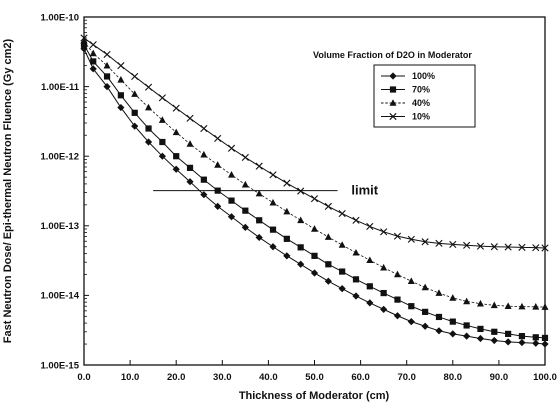 Image resolution: width=559 pixels, height=405 pixels. I want to click on y-tick-label: 1.00E-11, so click(60, 87).